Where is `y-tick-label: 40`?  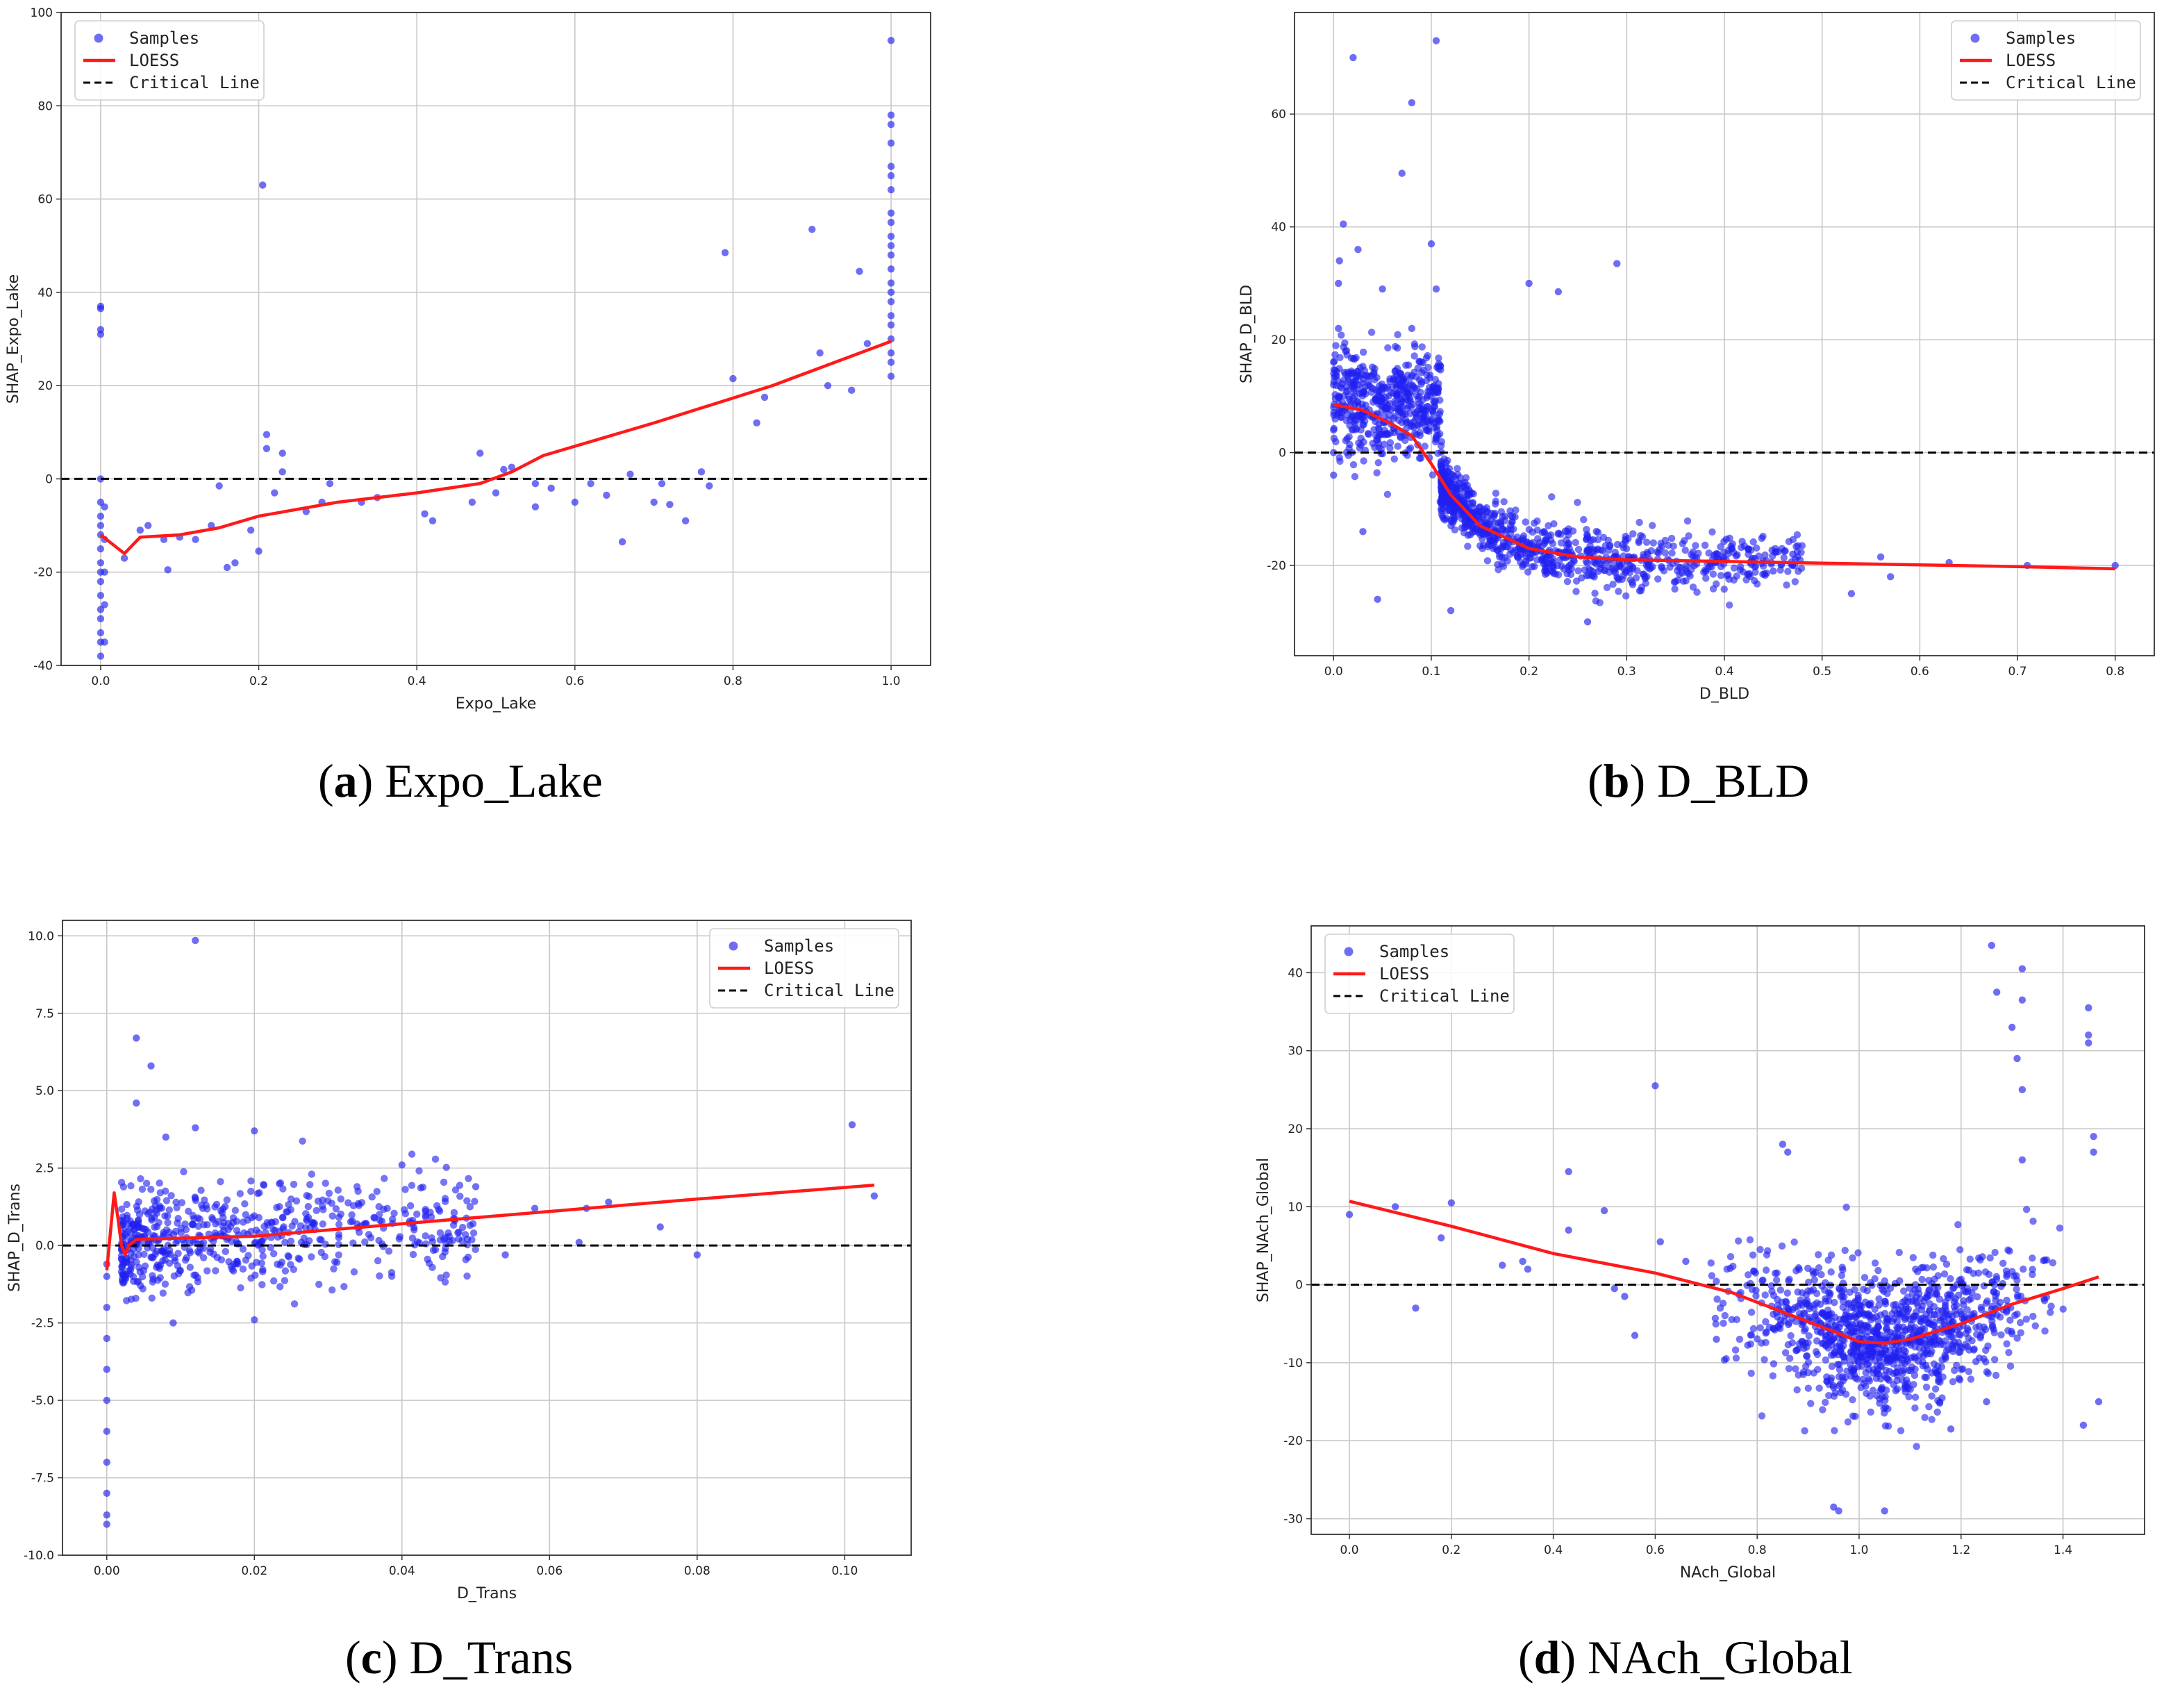 y-tick-label: 40 is located at coordinates (1295, 973).